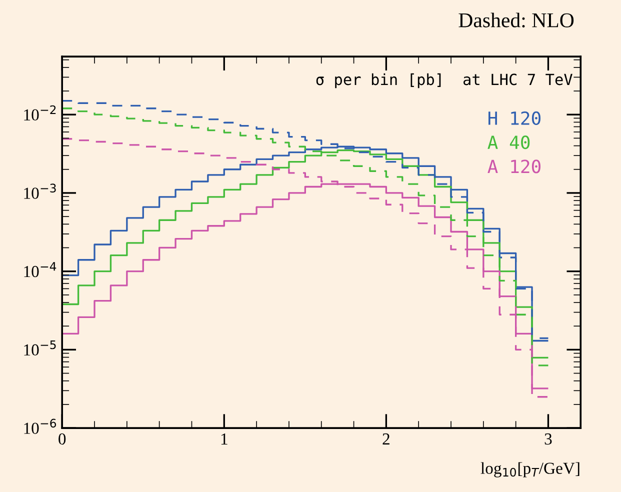  What do you see at coordinates (40, 113) in the screenshot?
I see `y-tick-label: 10$^{−2}$` at bounding box center [40, 113].